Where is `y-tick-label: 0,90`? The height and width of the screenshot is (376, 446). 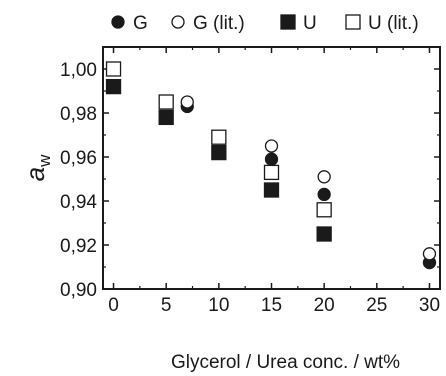 y-tick-label: 0,90 is located at coordinates (78, 290).